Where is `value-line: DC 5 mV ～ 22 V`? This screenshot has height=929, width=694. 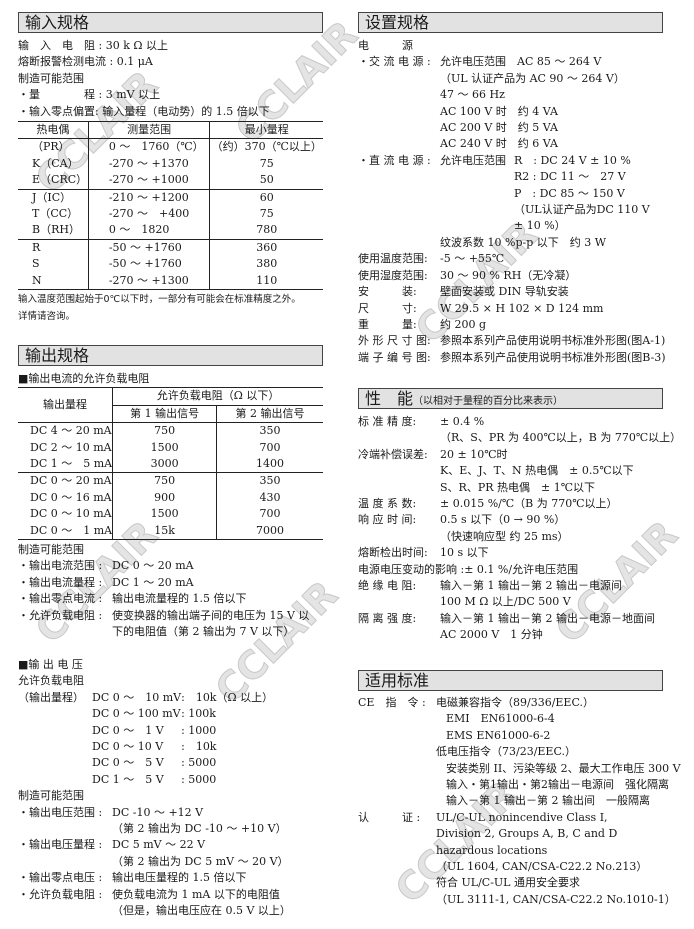 value-line: DC 5 mV ～ 22 V is located at coordinates (159, 845).